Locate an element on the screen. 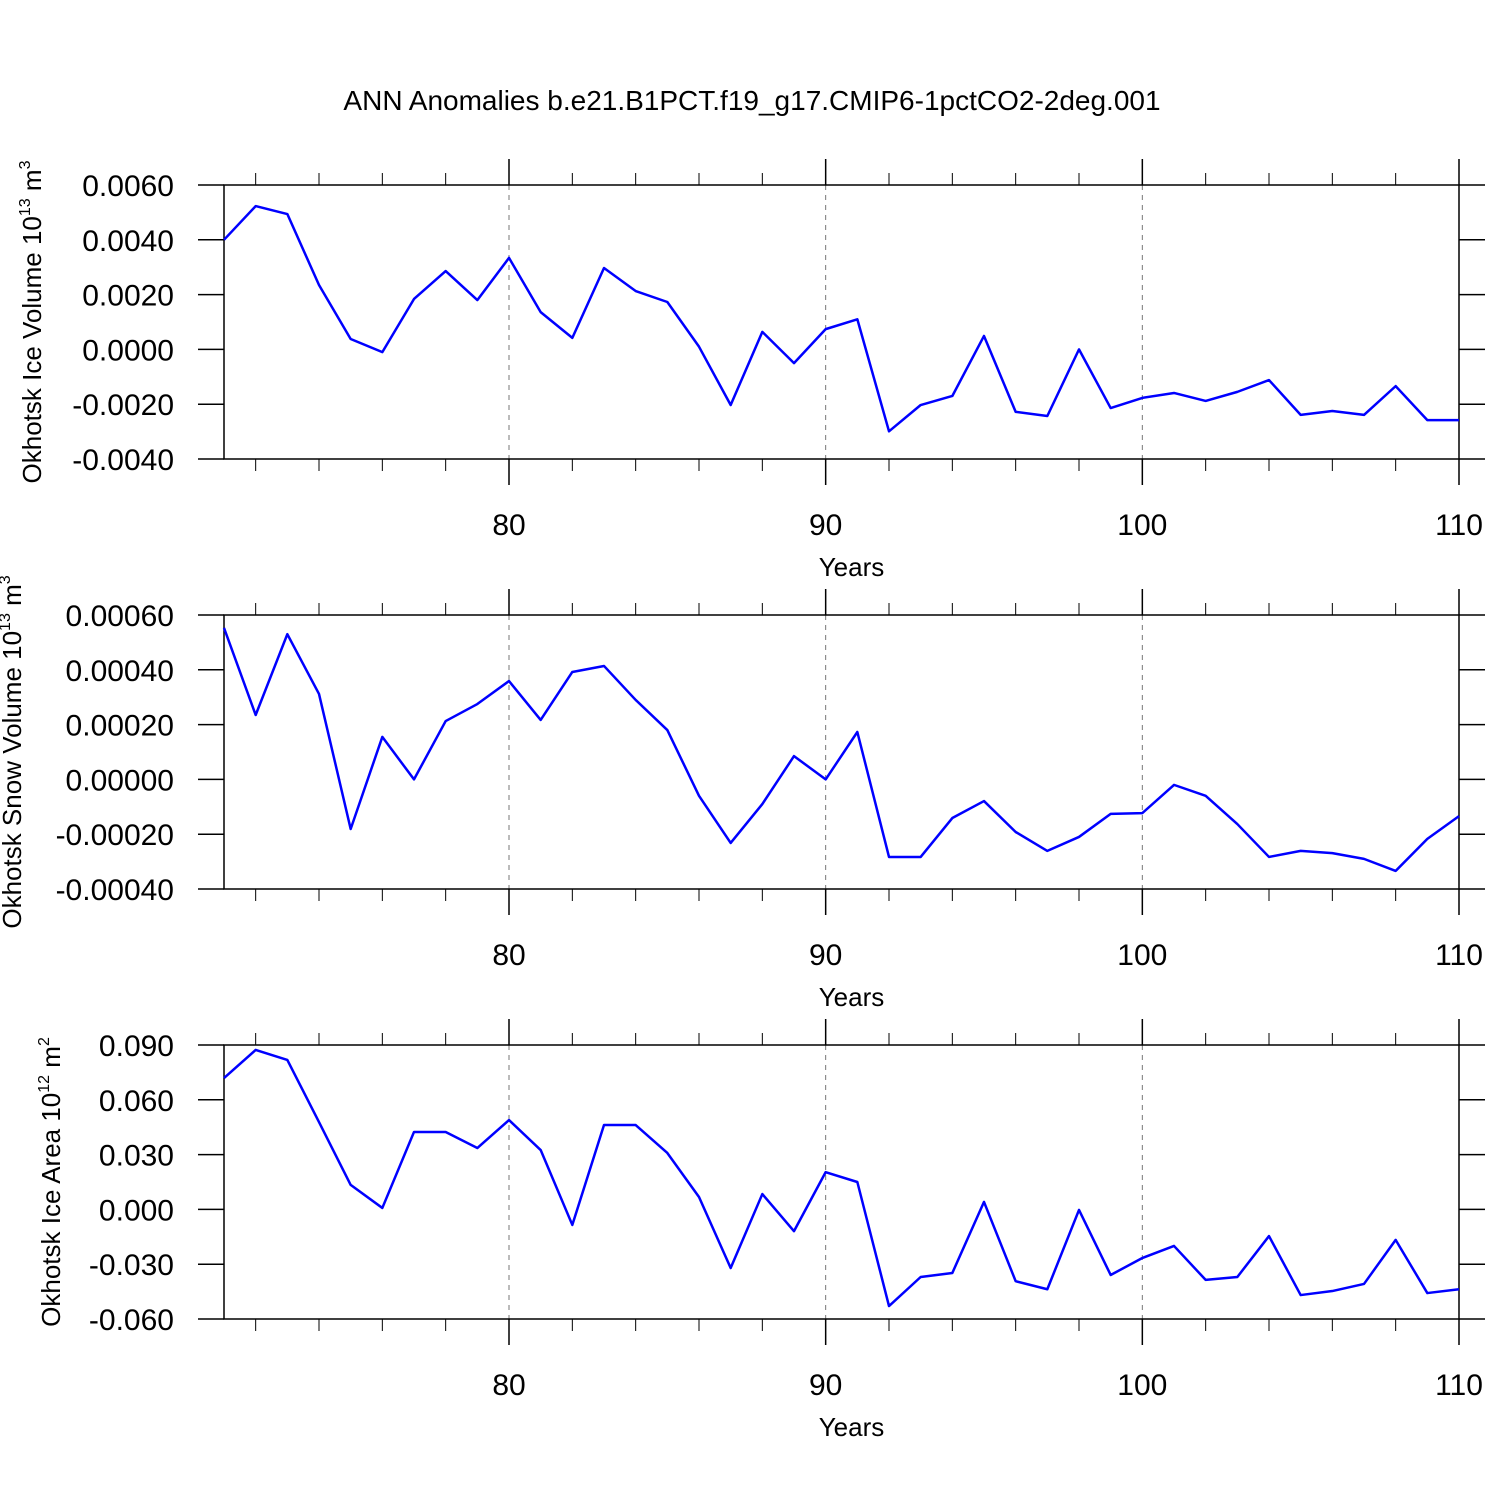 The height and width of the screenshot is (1500, 1500). y-tick-label: 0.0040 is located at coordinates (128, 241).